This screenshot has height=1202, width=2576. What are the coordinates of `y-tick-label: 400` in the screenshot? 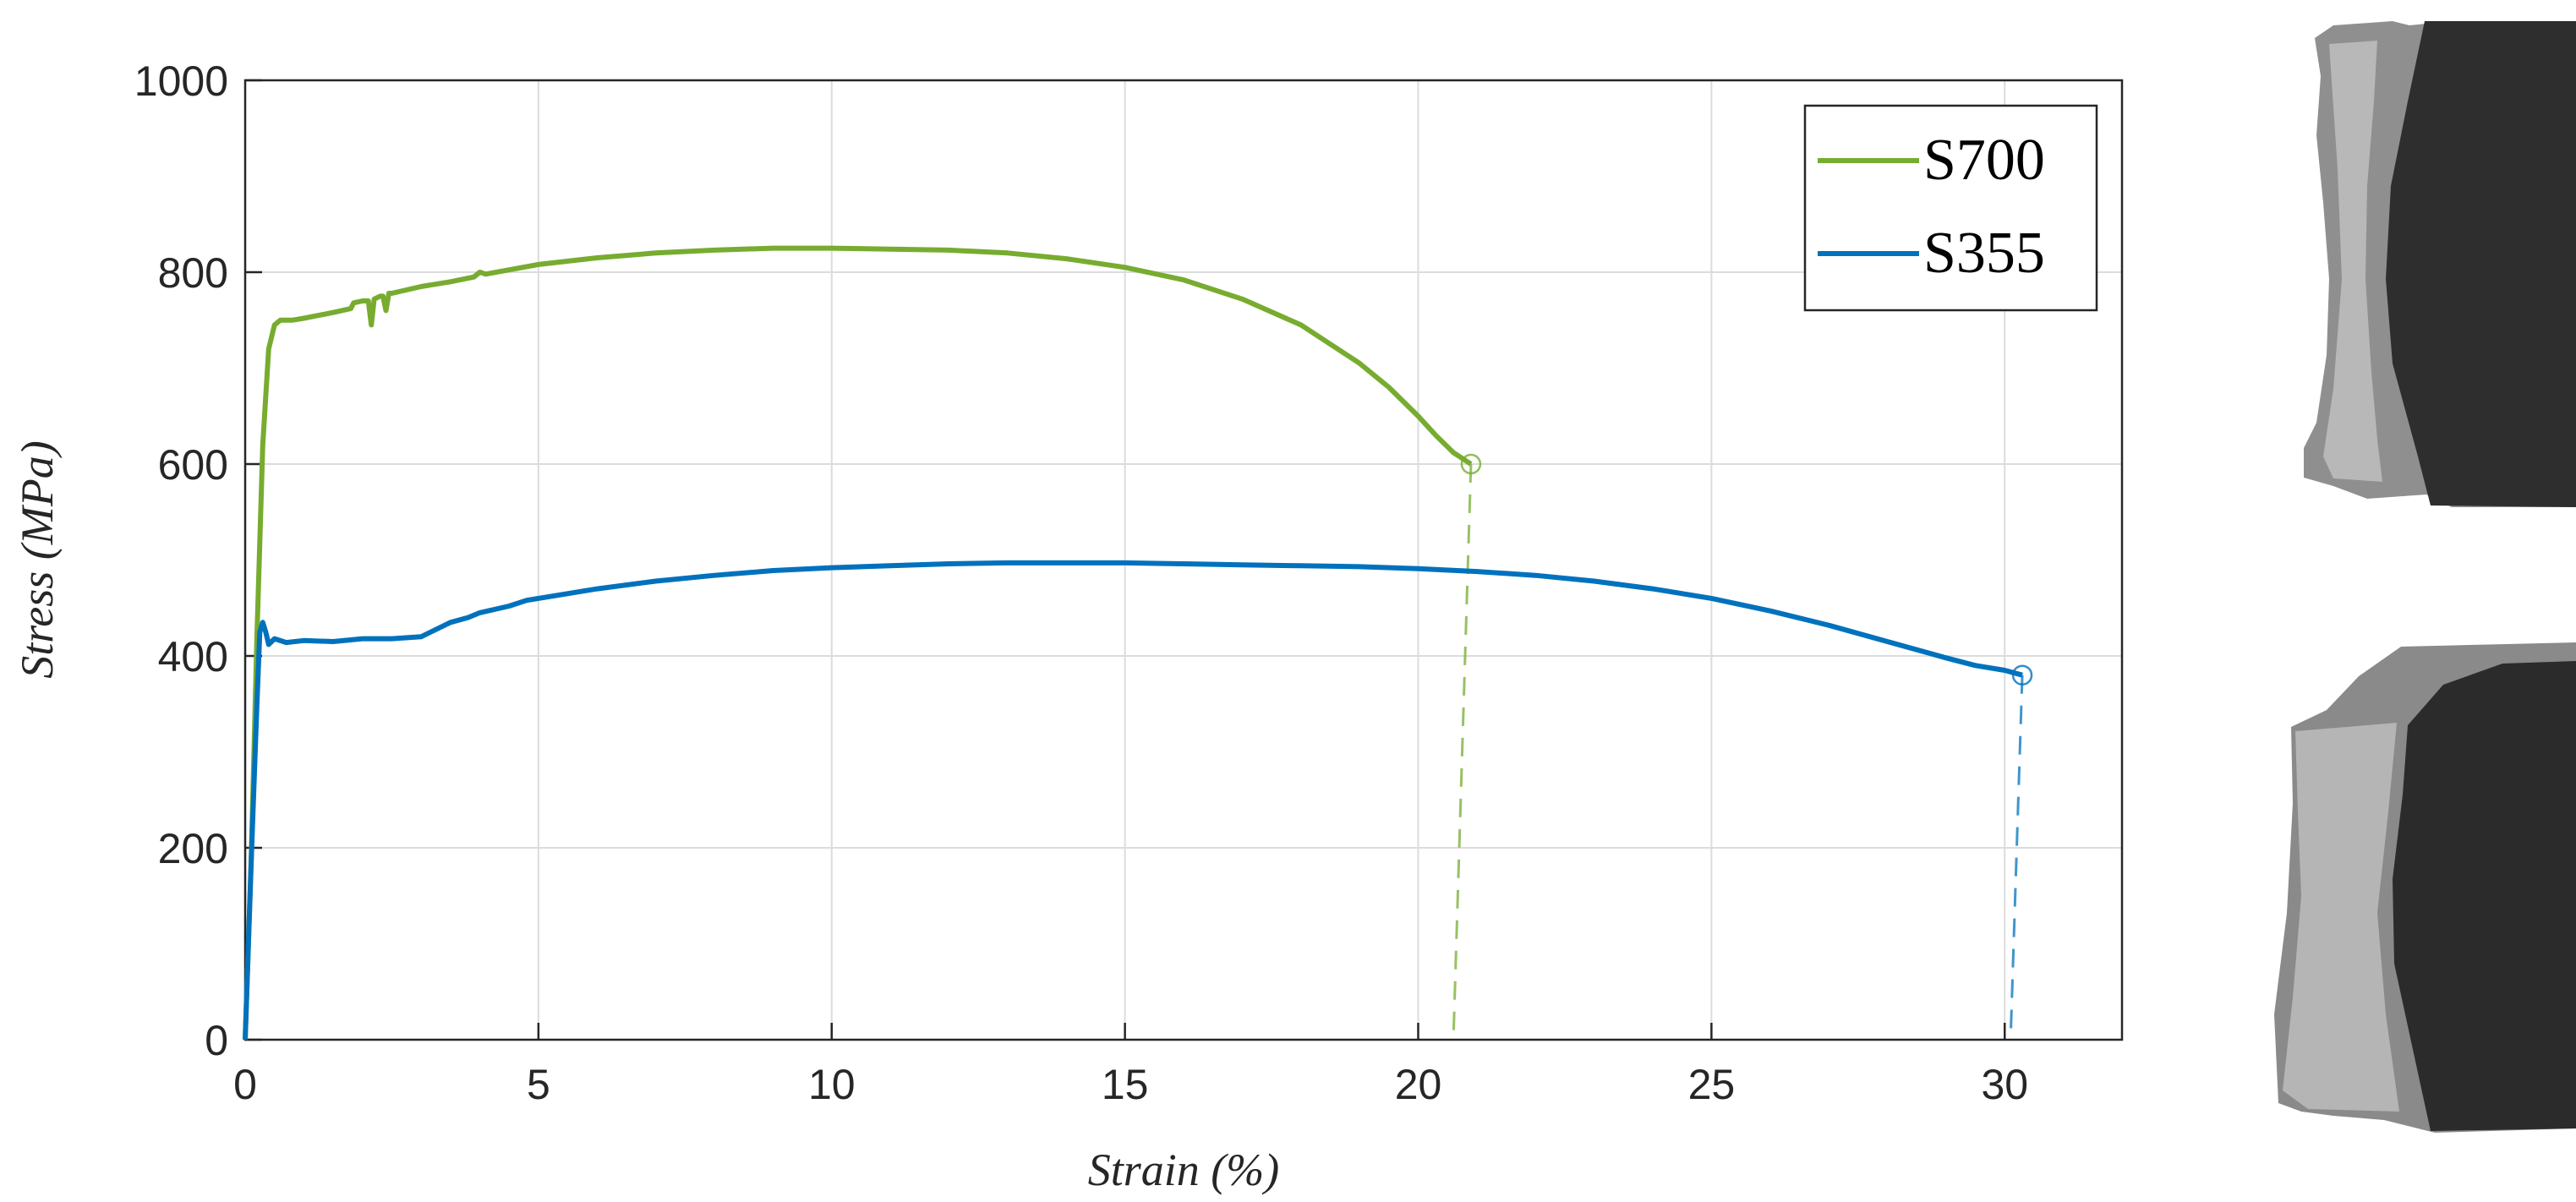 It's located at (193, 656).